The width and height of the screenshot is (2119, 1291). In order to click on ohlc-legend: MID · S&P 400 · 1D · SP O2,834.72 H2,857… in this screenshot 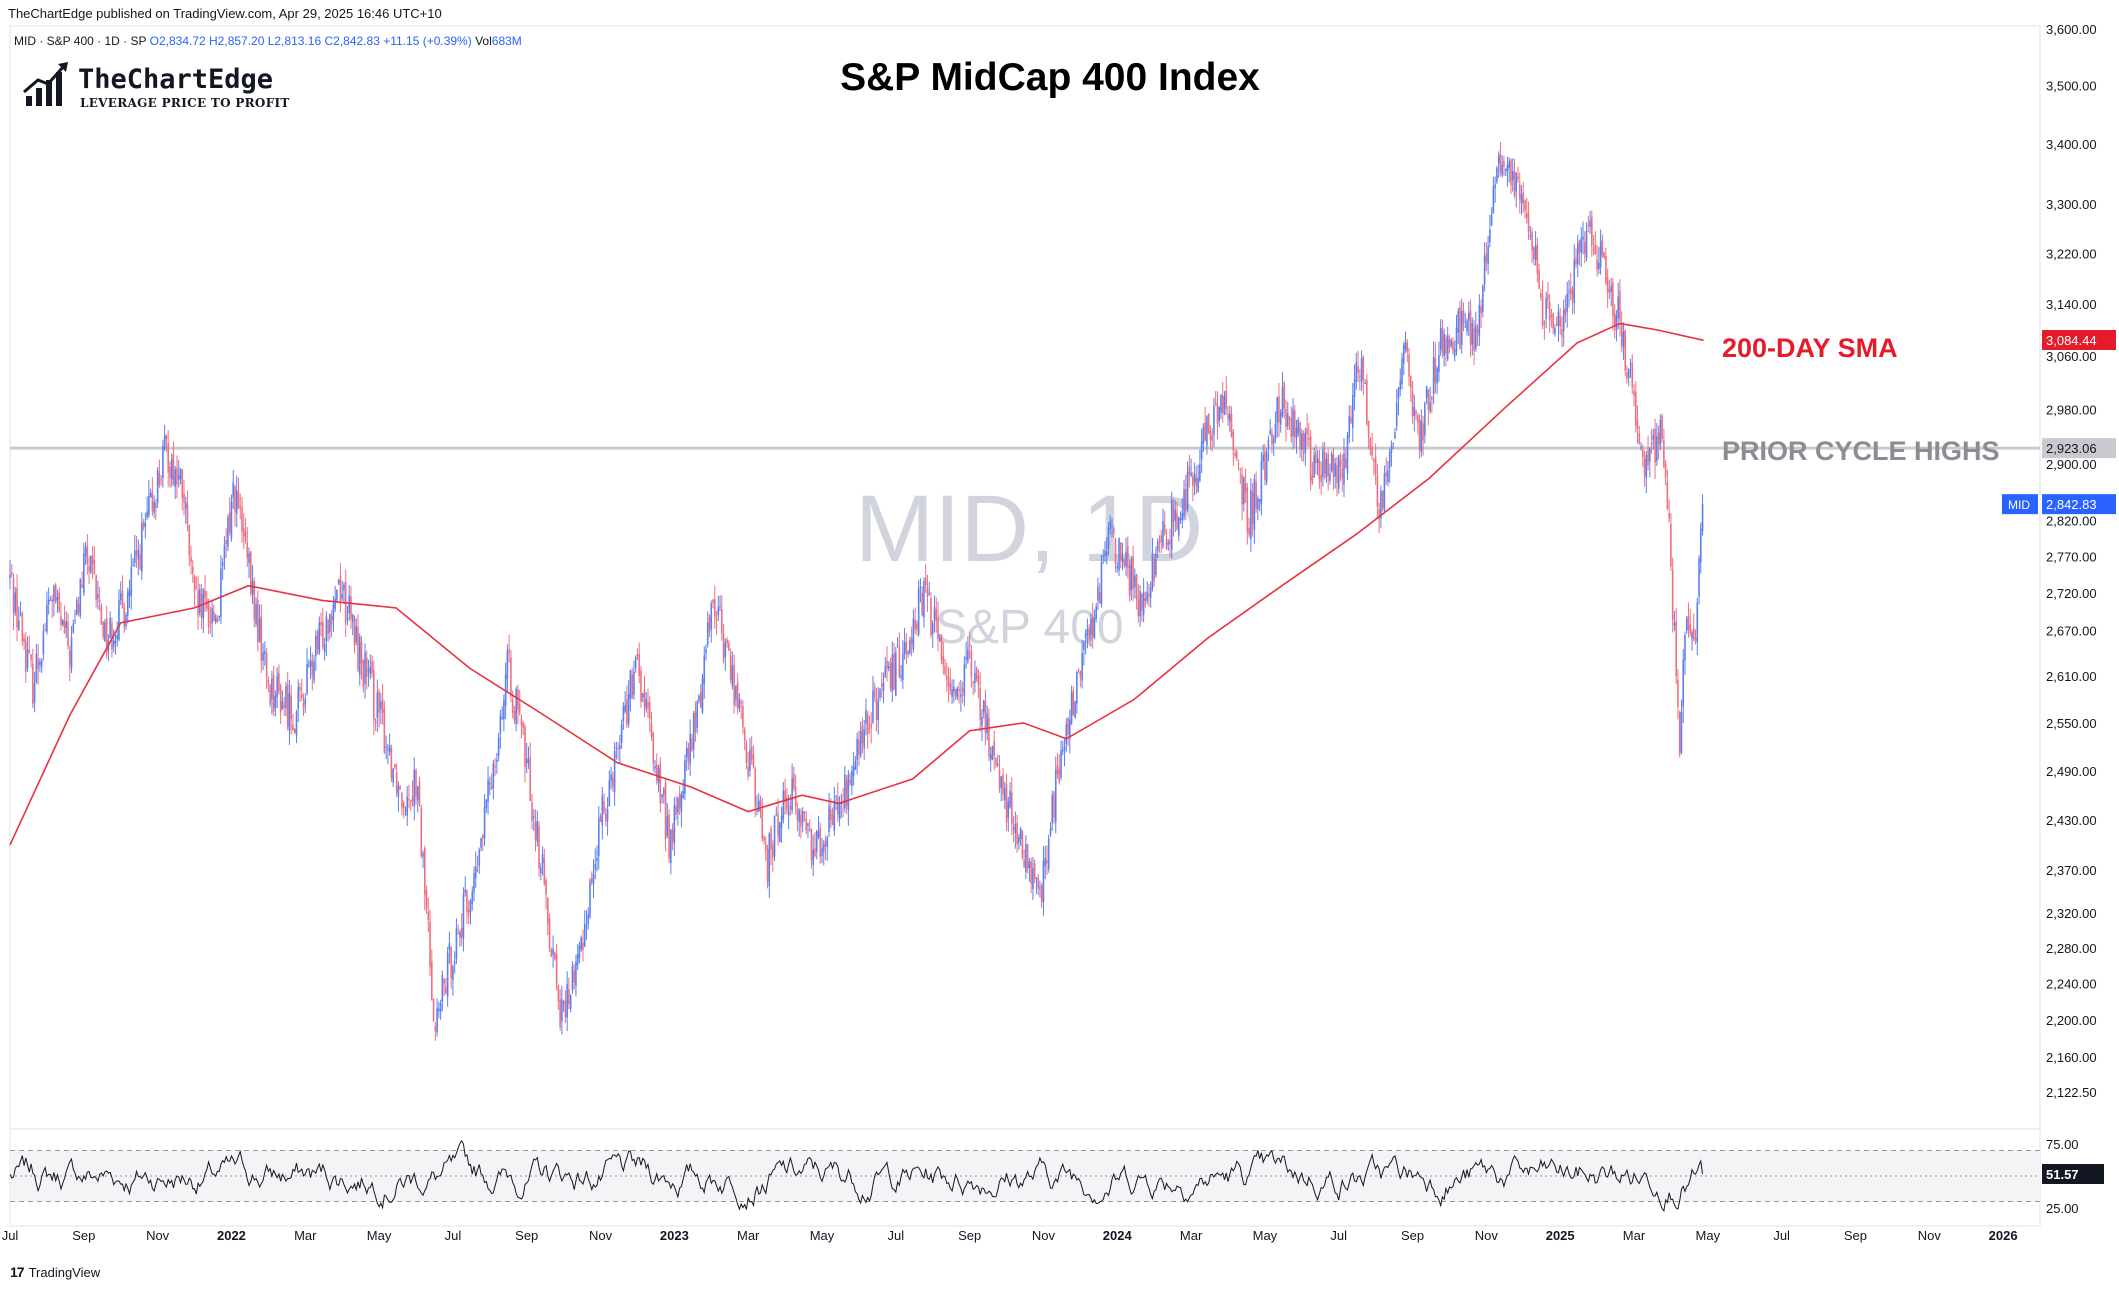, I will do `click(268, 41)`.